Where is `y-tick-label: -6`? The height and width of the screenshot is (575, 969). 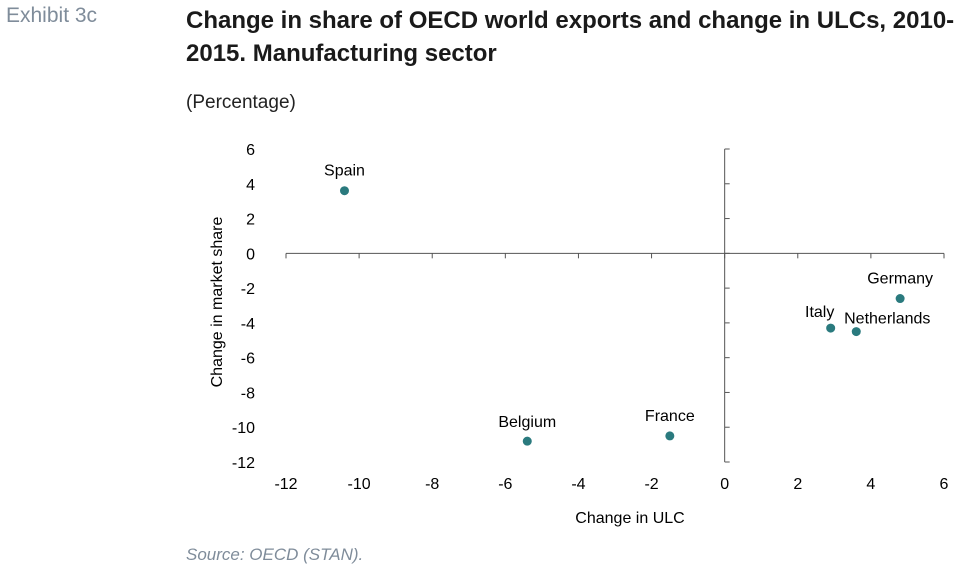 y-tick-label: -6 is located at coordinates (248, 359).